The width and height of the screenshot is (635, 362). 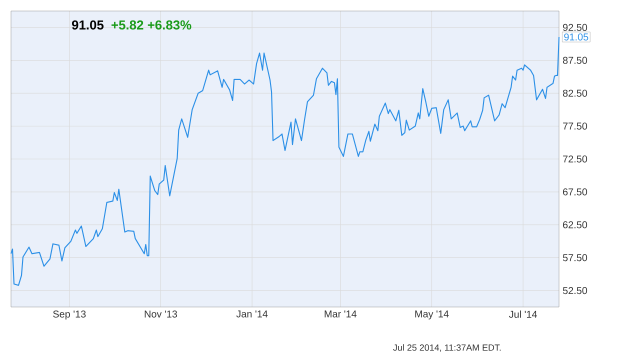 I want to click on x-tick-label: Sep '13, so click(x=69, y=315).